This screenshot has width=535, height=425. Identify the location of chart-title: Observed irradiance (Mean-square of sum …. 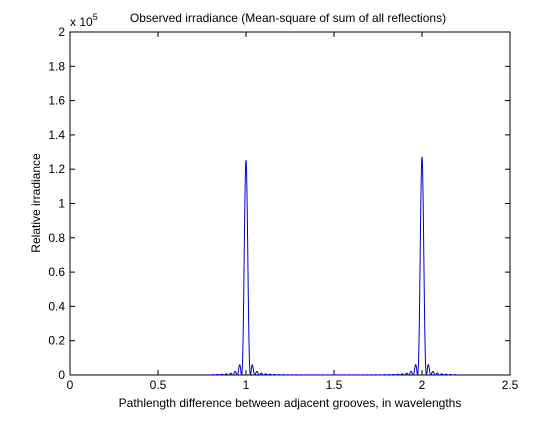
(288, 18).